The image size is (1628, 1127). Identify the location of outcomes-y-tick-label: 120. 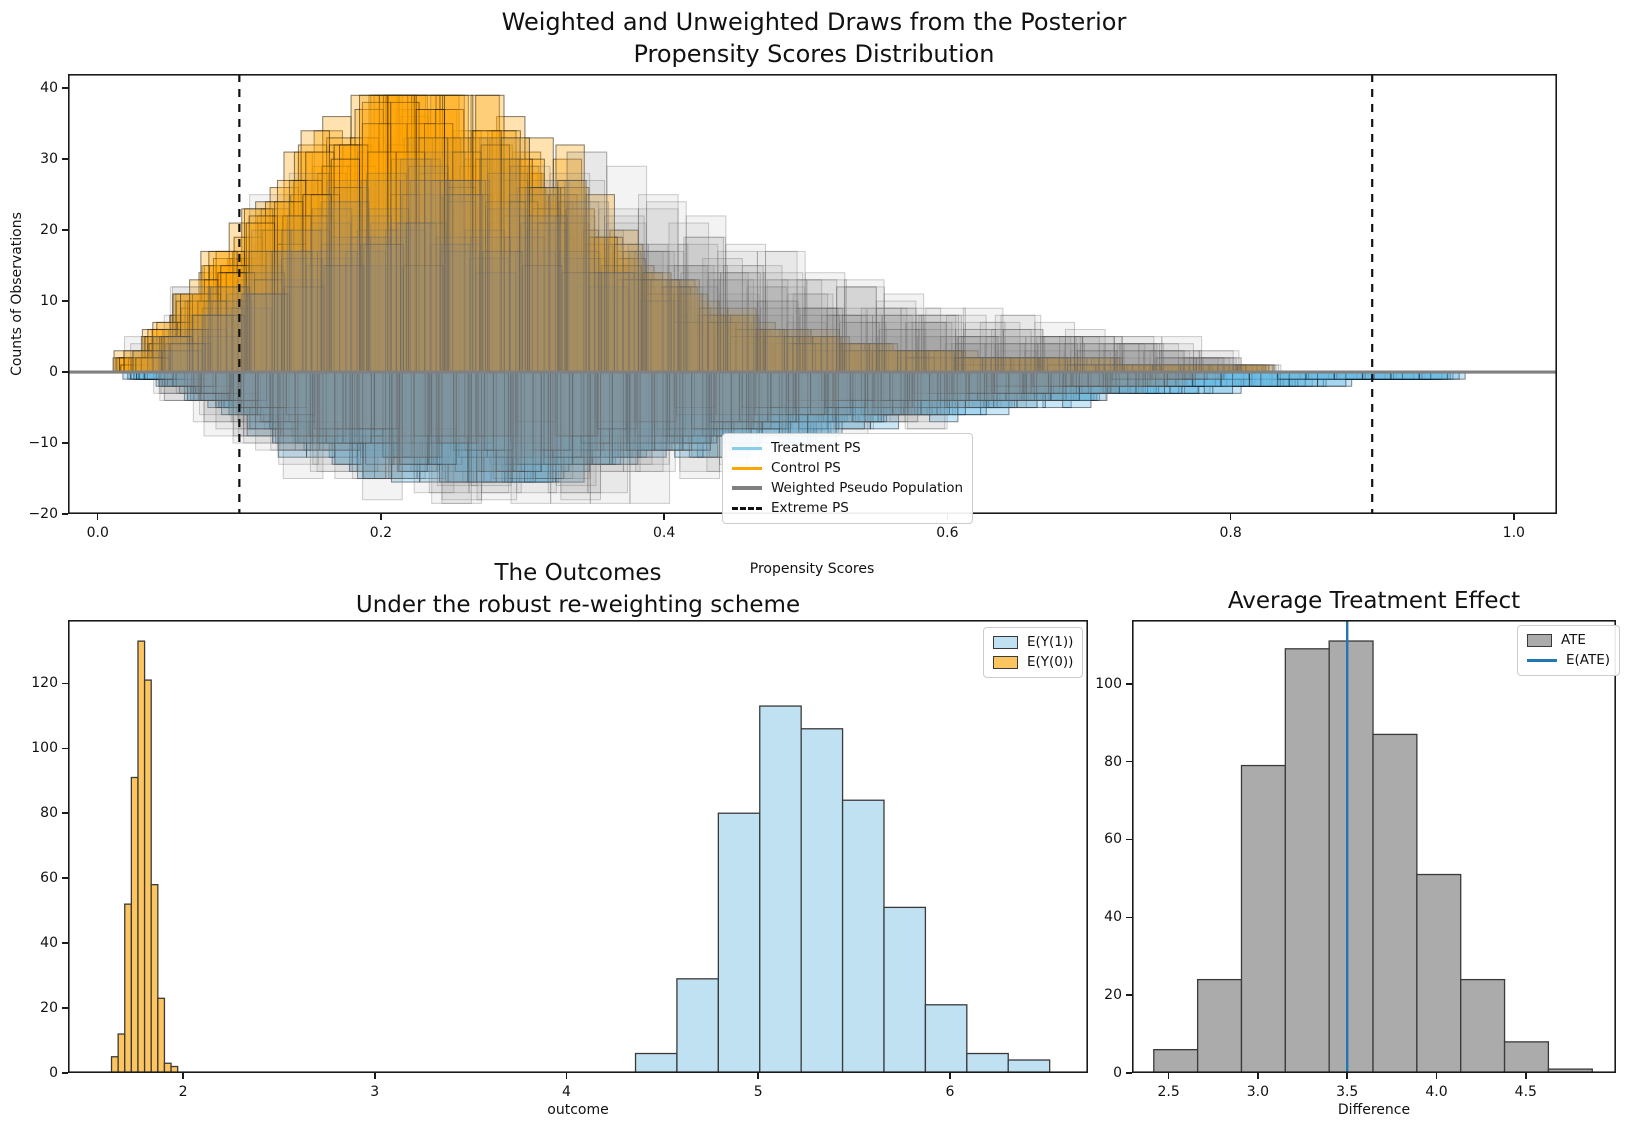
(44, 683).